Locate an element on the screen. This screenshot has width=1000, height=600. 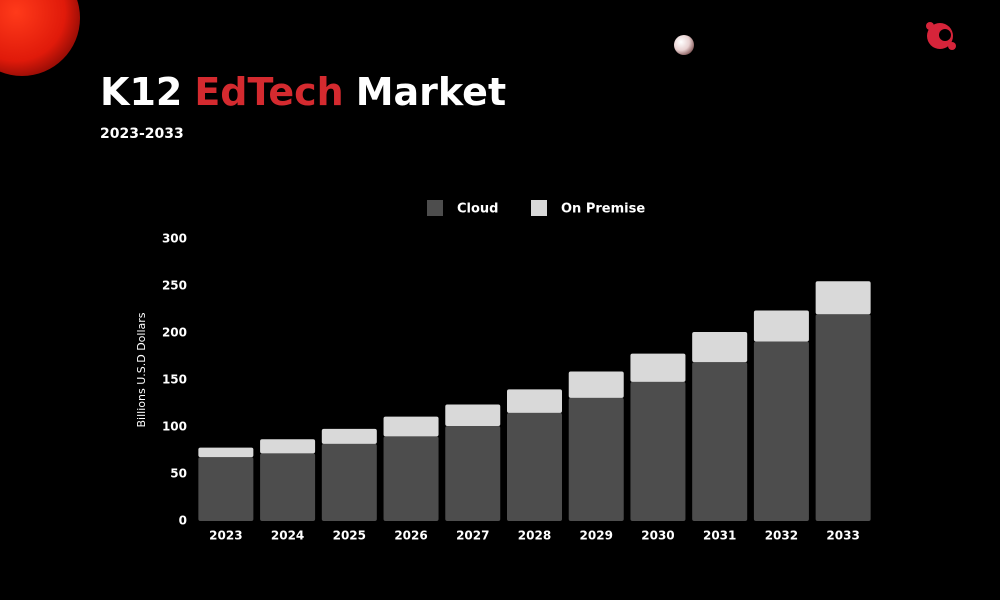
x-tick-label: 2025 is located at coordinates (349, 536).